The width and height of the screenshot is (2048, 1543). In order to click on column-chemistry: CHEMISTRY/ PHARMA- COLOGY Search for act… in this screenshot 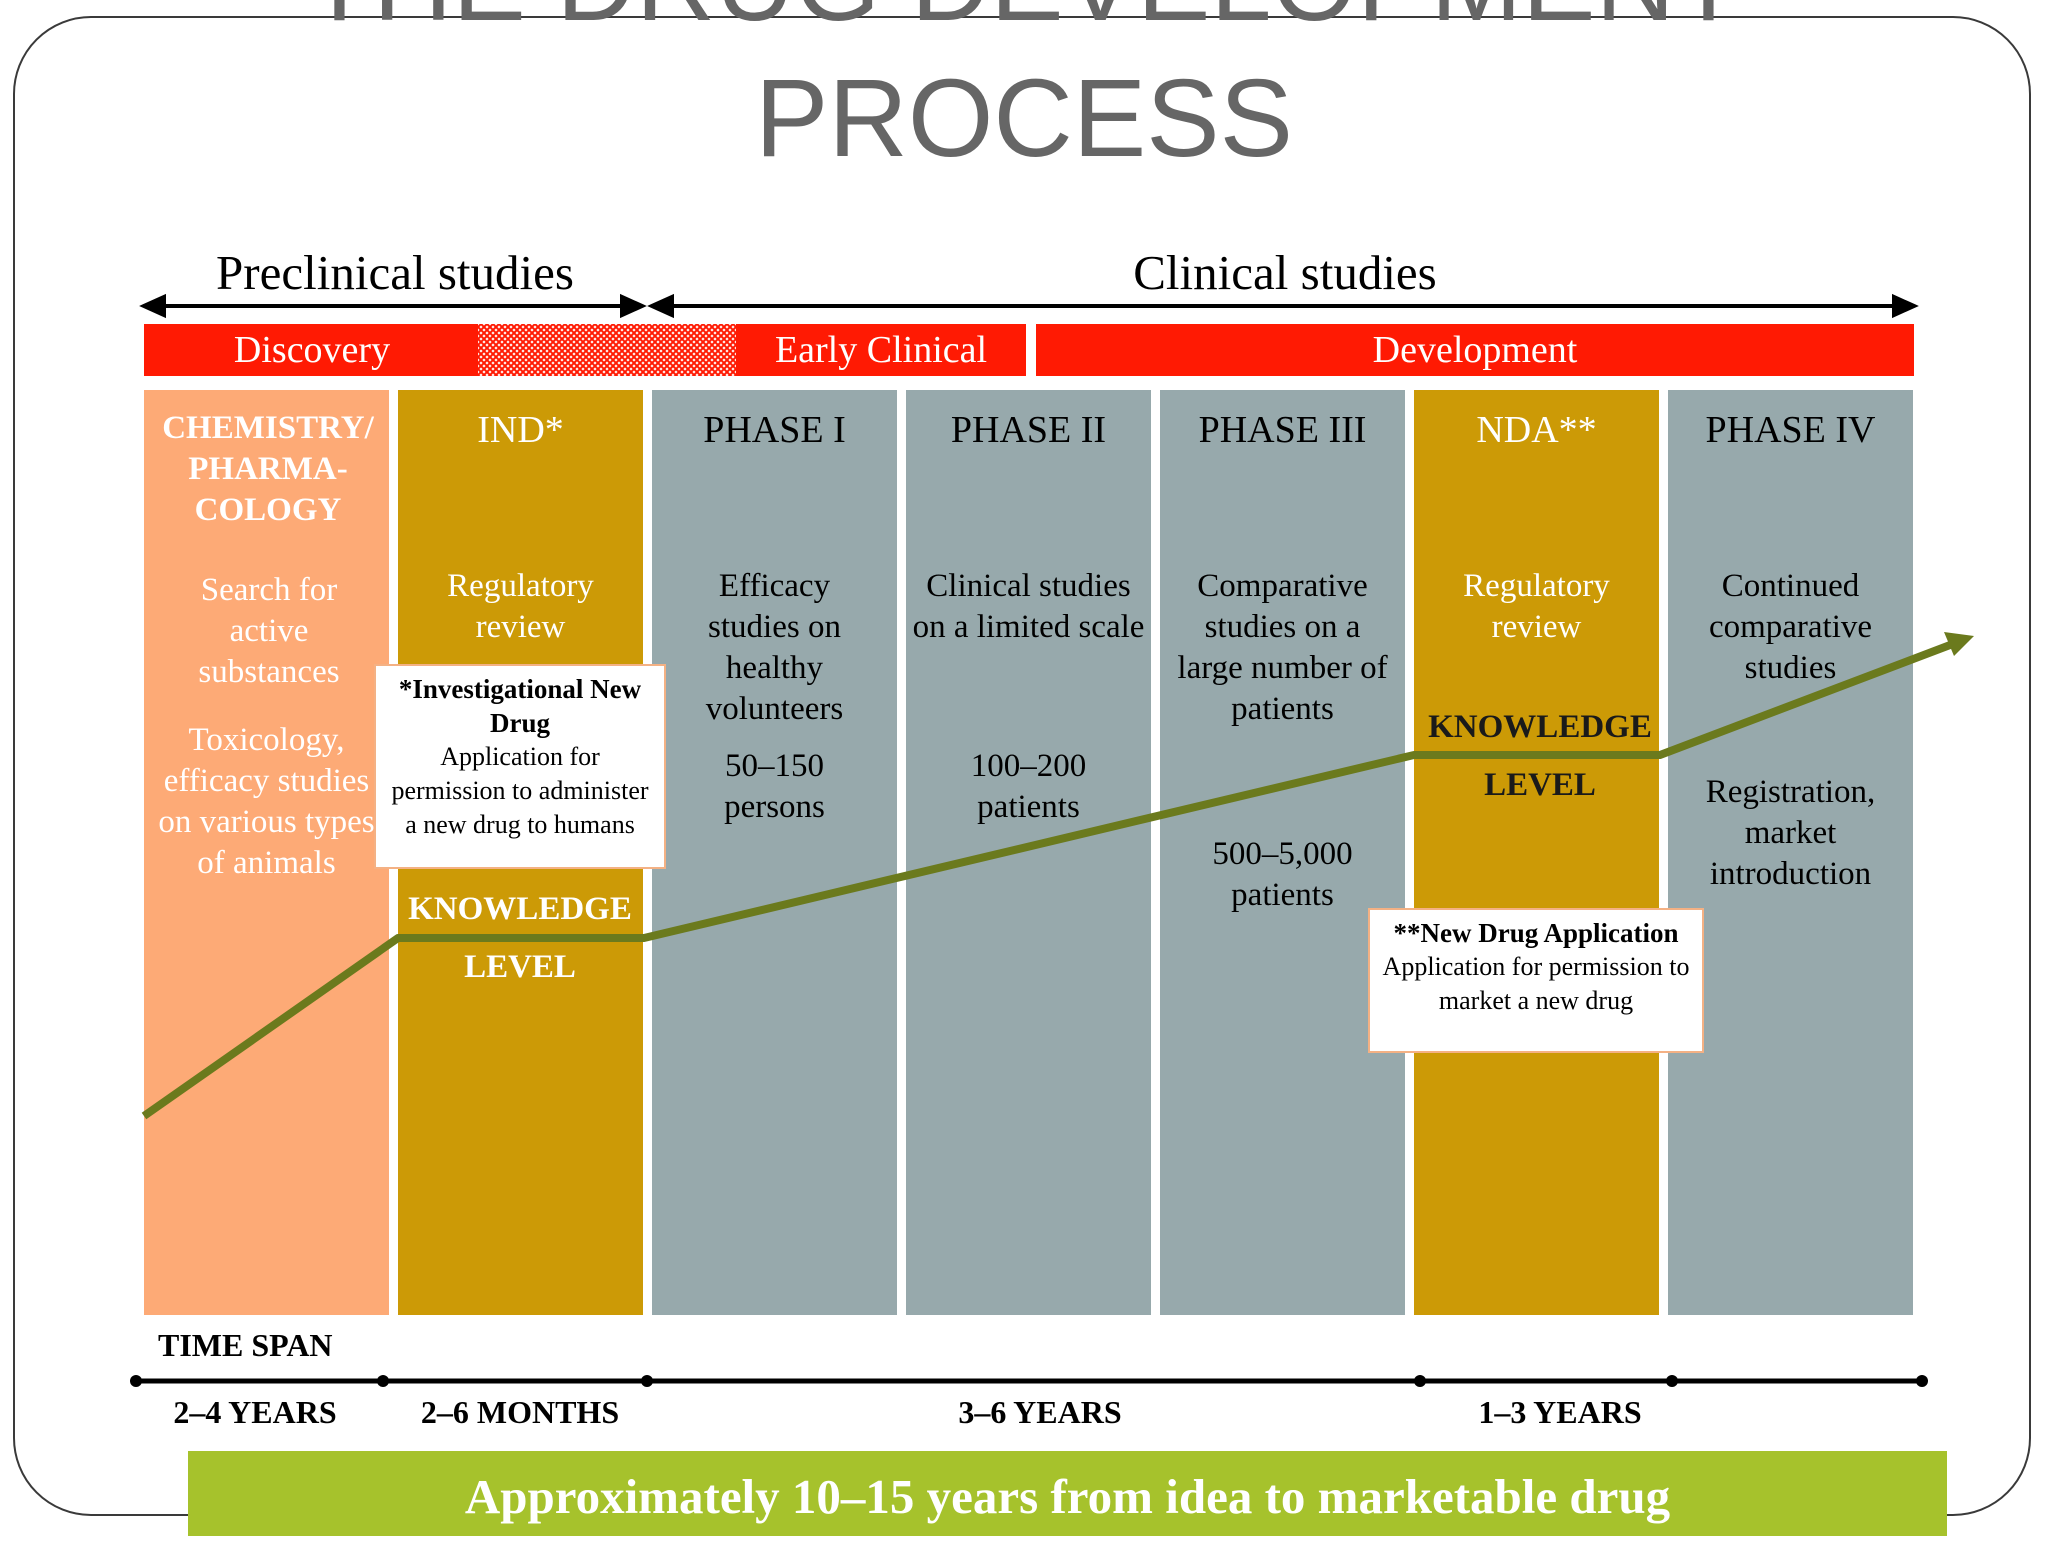, I will do `click(266, 852)`.